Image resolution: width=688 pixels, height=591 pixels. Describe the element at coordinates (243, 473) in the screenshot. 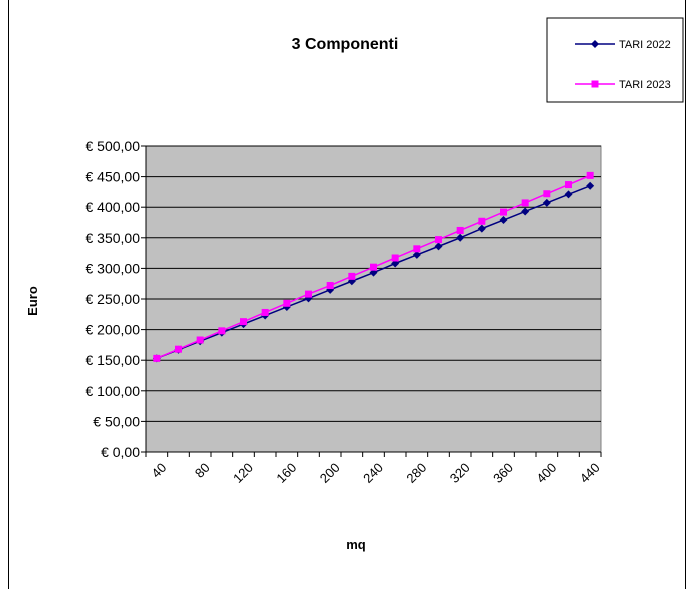

I see `x-tick-label: 120` at that location.